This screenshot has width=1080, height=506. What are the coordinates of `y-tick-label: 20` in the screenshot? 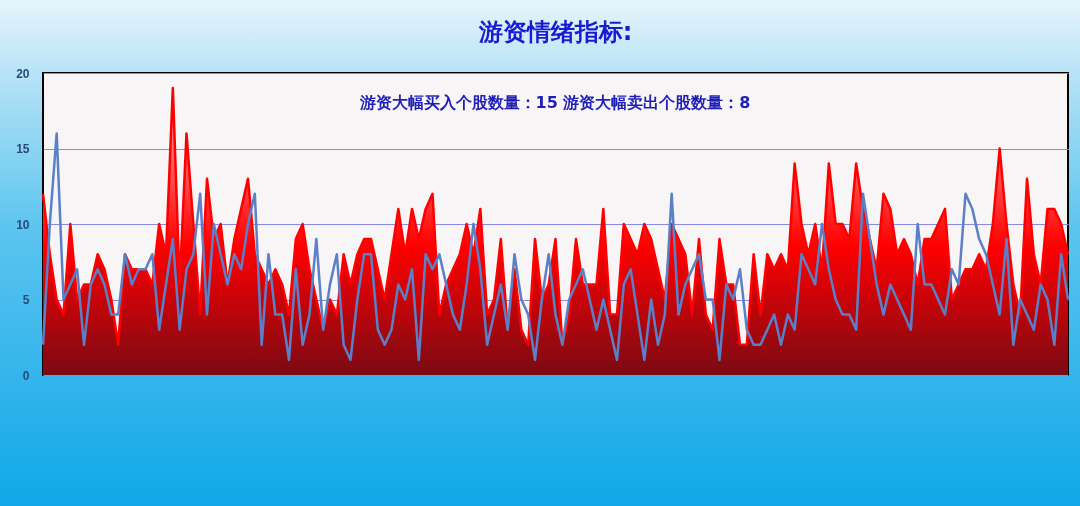 It's located at (23, 73).